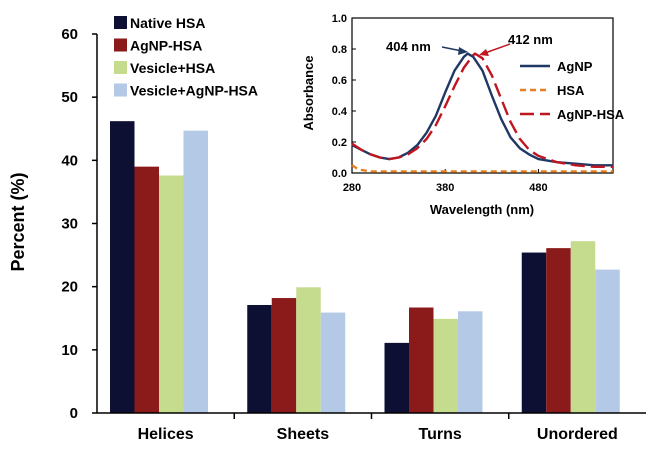 The image size is (647, 449). What do you see at coordinates (482, 168) in the screenshot?
I see `inset-line-hsa` at bounding box center [482, 168].